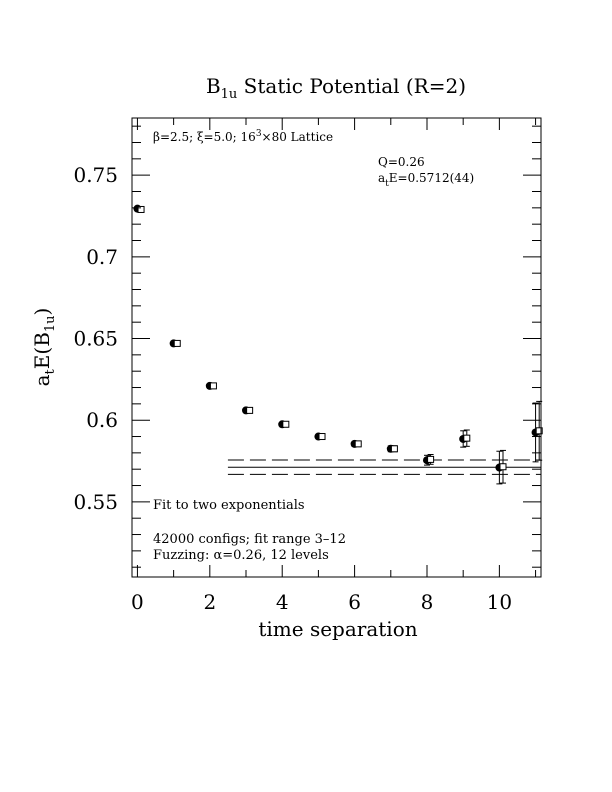 The height and width of the screenshot is (792, 612). Describe the element at coordinates (401, 162) in the screenshot. I see `q-annotation: Q=0.26` at that location.